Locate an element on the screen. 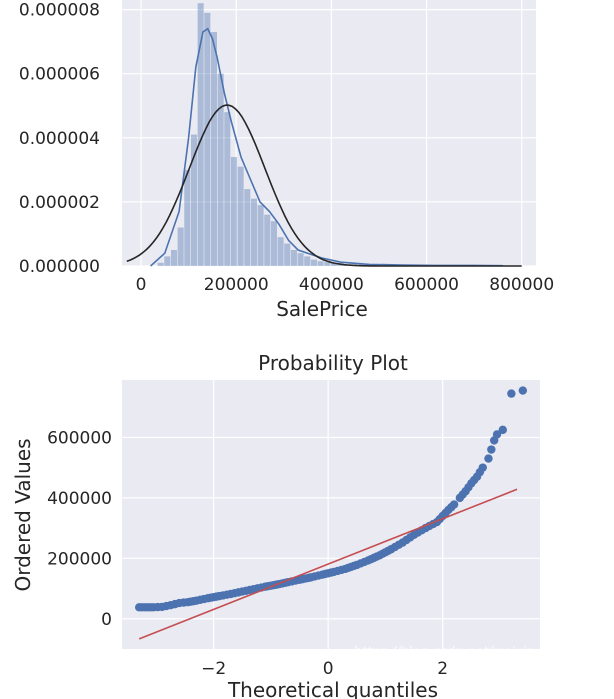 This screenshot has width=614, height=699. probability-y-tick-label: 0 is located at coordinates (106, 620).